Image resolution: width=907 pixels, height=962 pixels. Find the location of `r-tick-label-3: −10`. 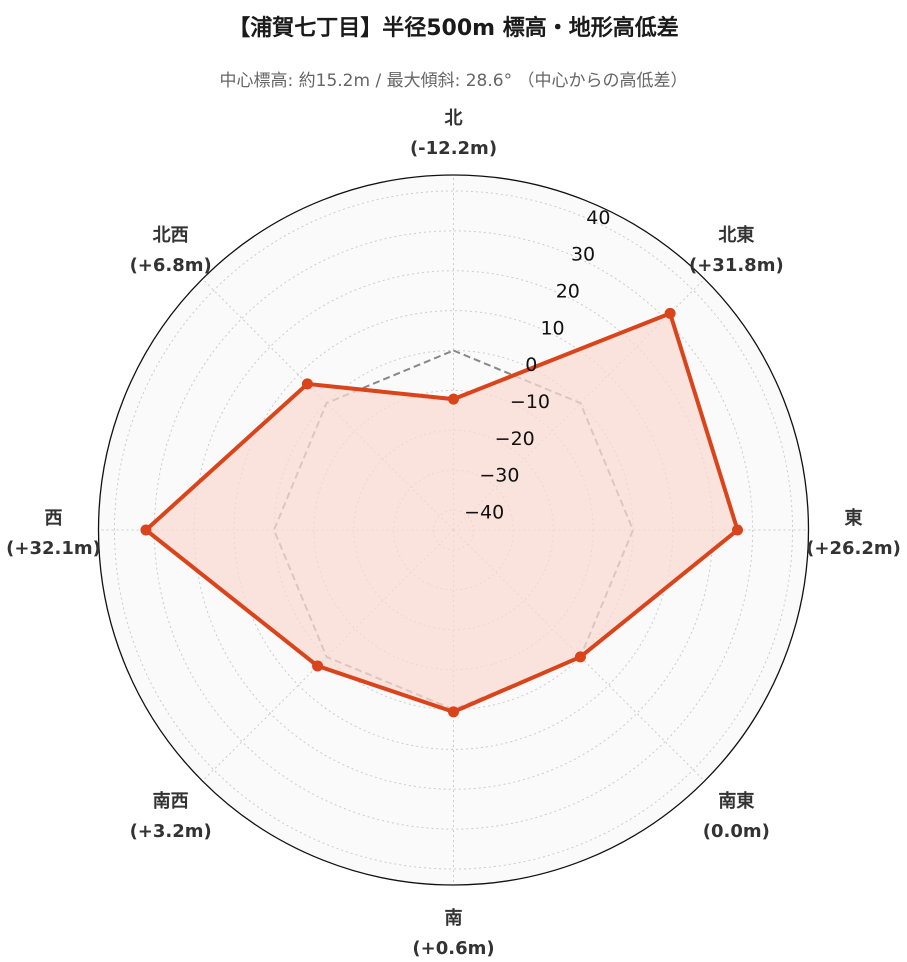

r-tick-label-3: −10 is located at coordinates (530, 402).